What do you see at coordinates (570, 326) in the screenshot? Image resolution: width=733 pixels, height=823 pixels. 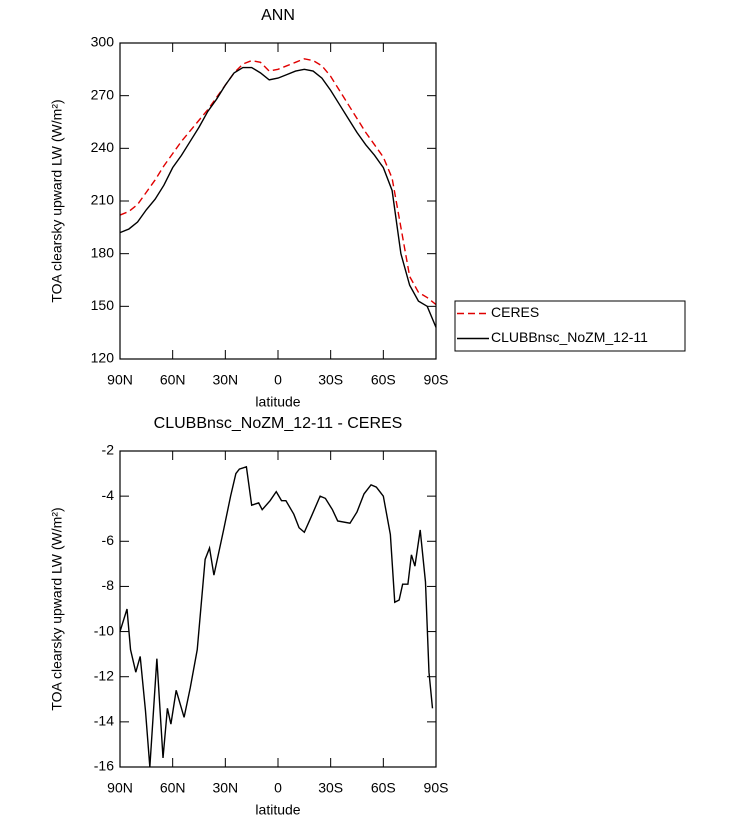 I see `legend-box` at bounding box center [570, 326].